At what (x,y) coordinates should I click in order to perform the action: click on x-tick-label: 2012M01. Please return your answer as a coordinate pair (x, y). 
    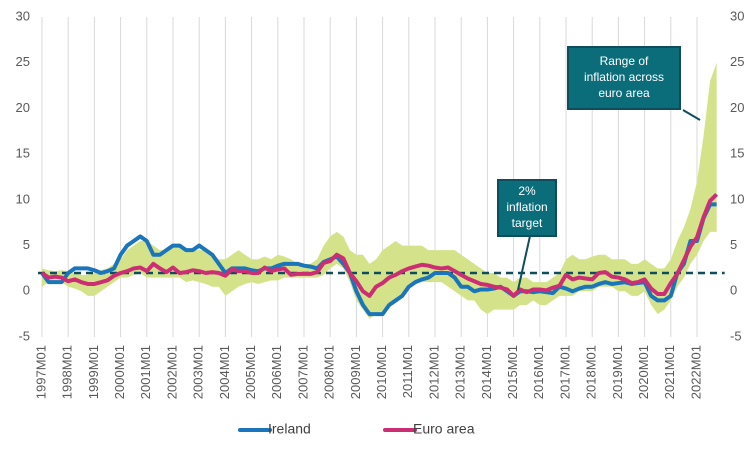
    Looking at the image, I should click on (433, 372).